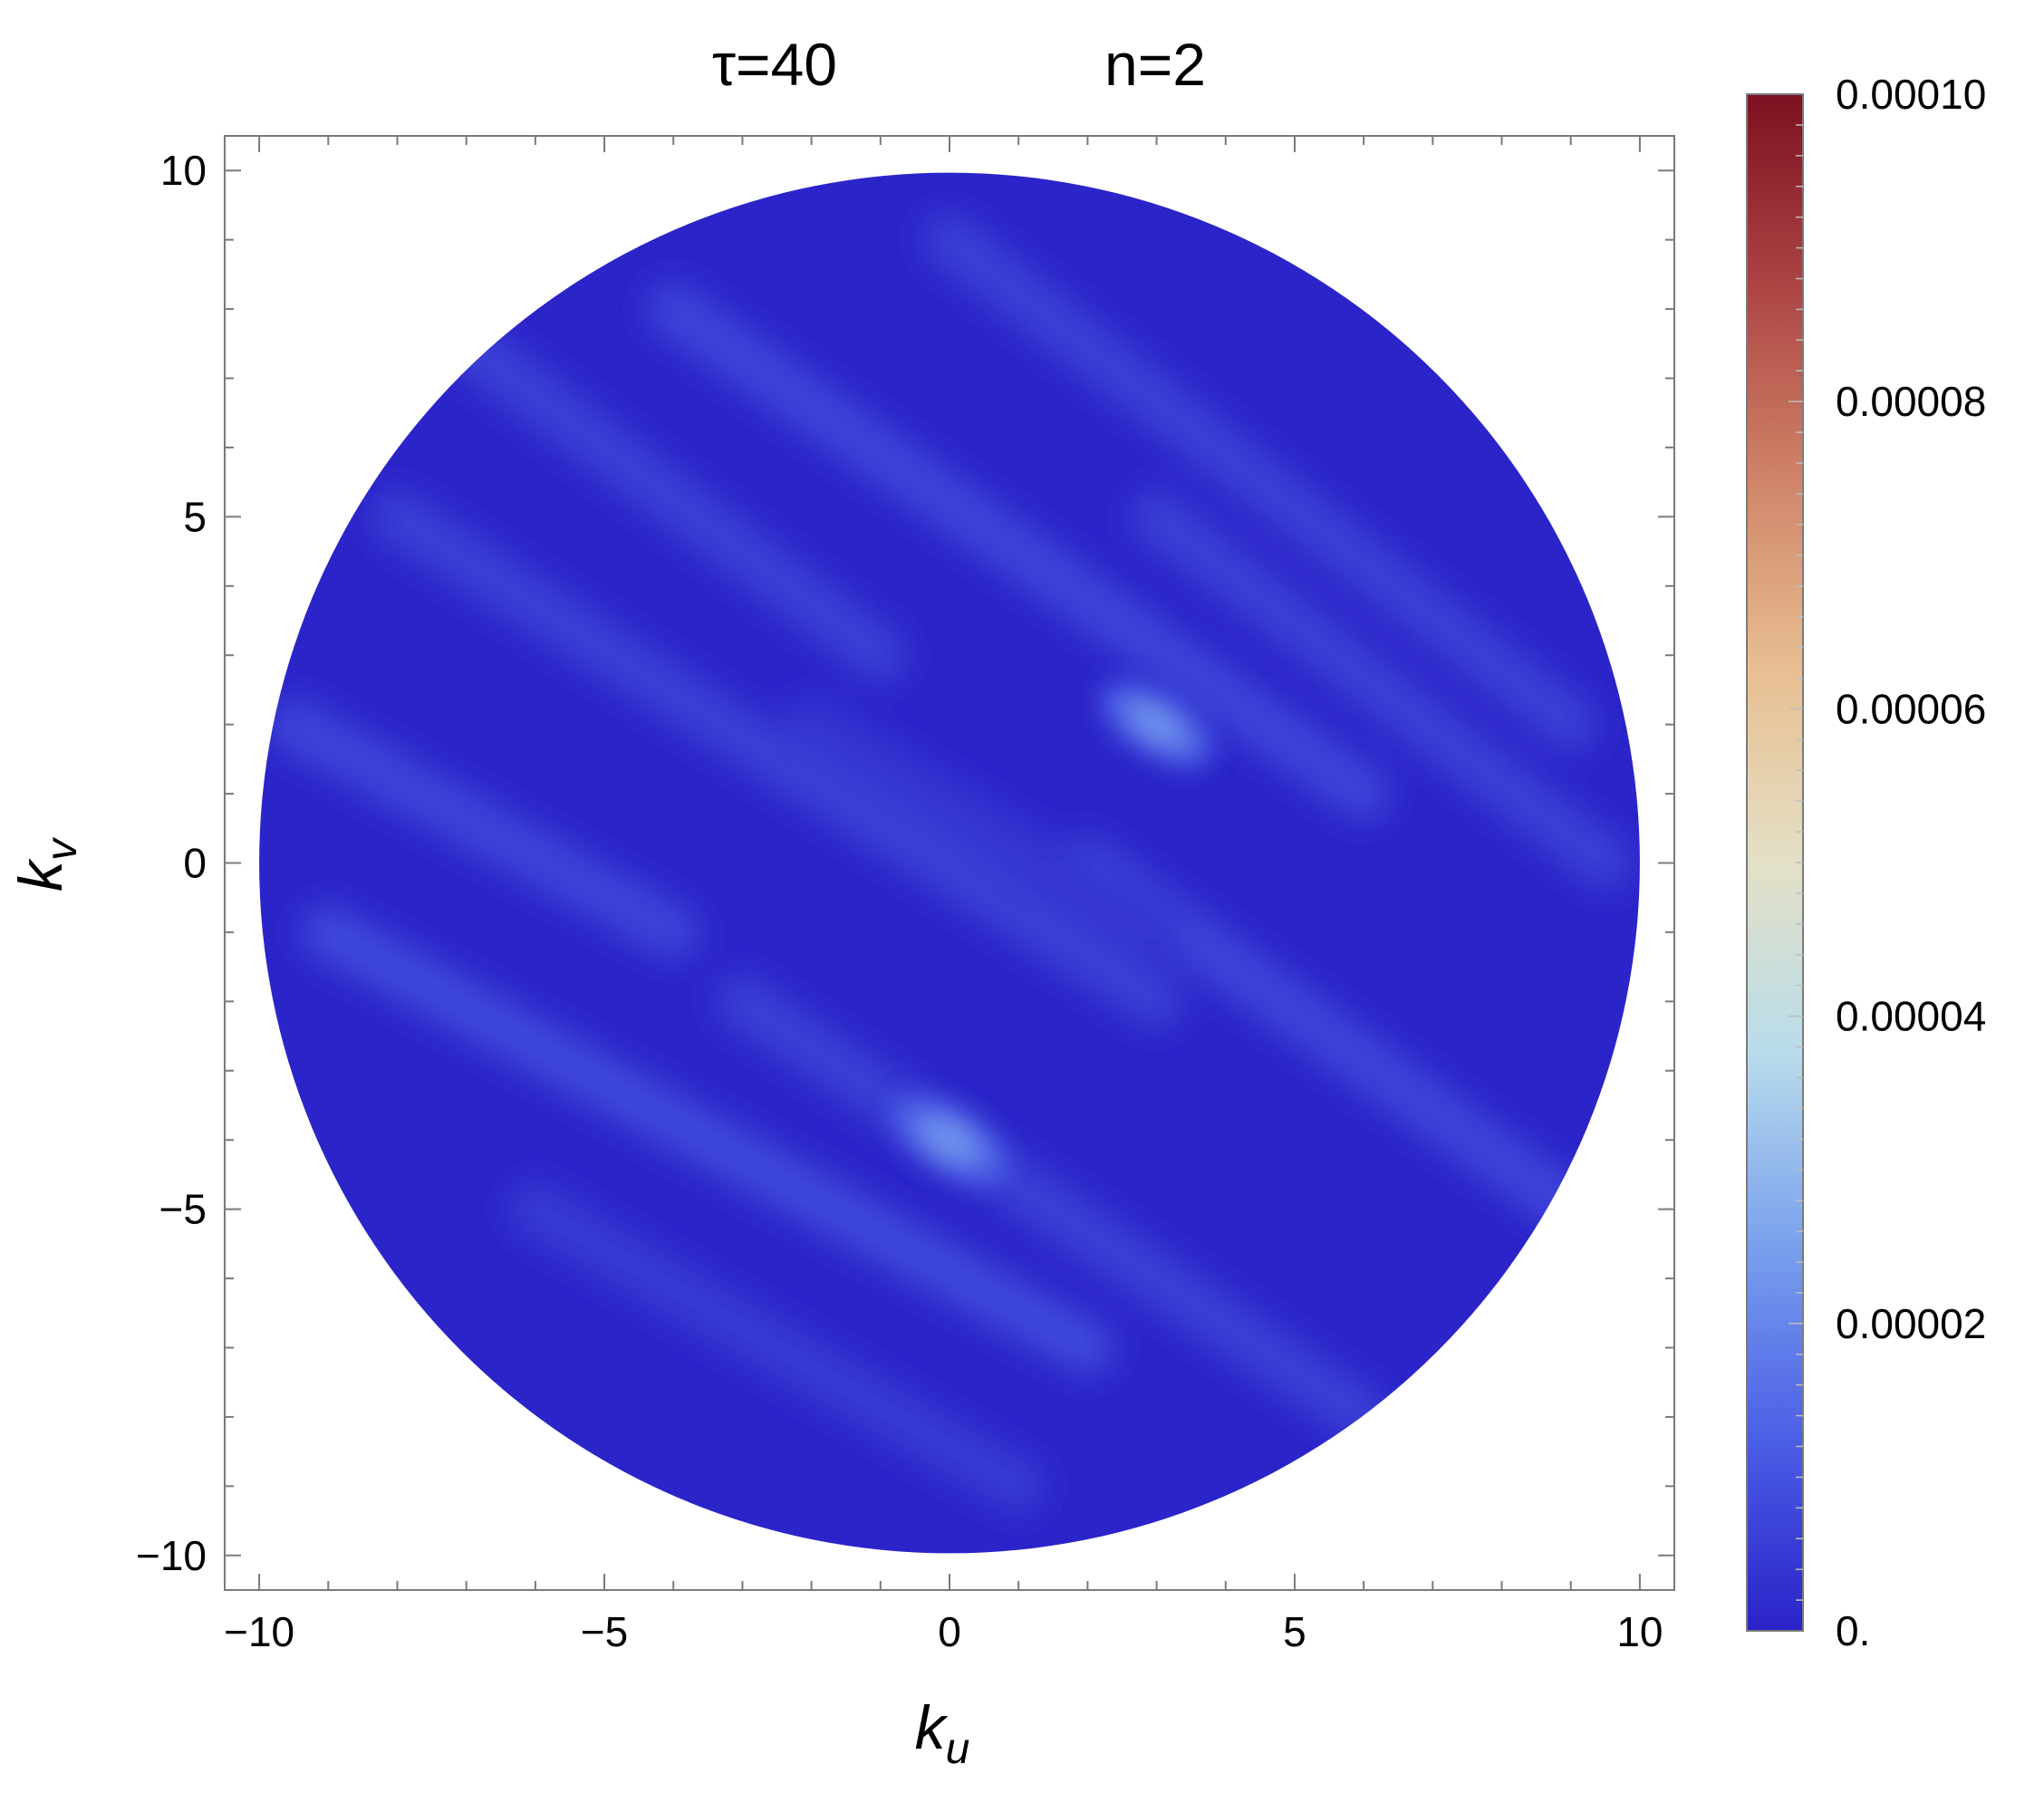 The width and height of the screenshot is (2044, 1793). I want to click on y-tick-label: −10, so click(171, 1556).